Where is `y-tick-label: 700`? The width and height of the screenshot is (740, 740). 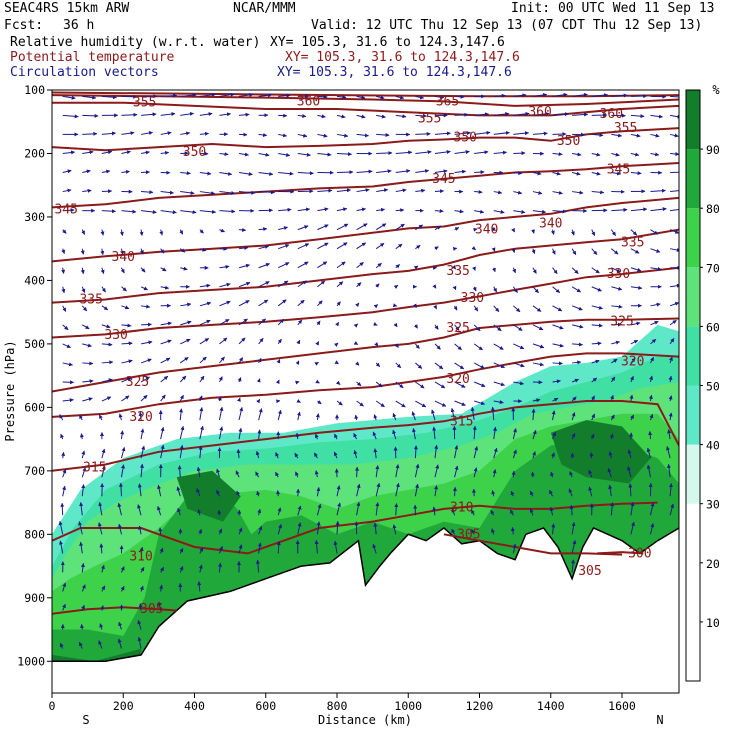 y-tick-label: 700 is located at coordinates (34, 471).